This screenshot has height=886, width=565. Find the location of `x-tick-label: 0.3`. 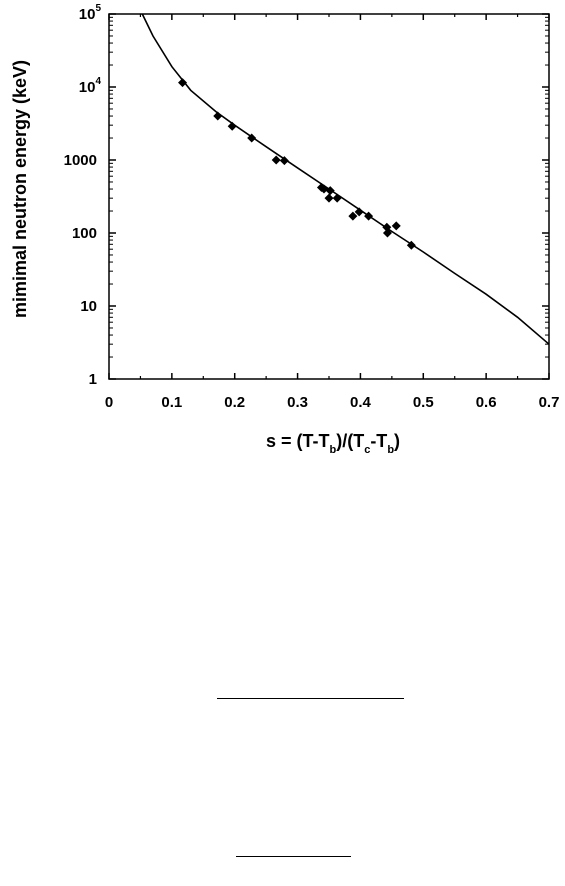

x-tick-label: 0.3 is located at coordinates (297, 402).